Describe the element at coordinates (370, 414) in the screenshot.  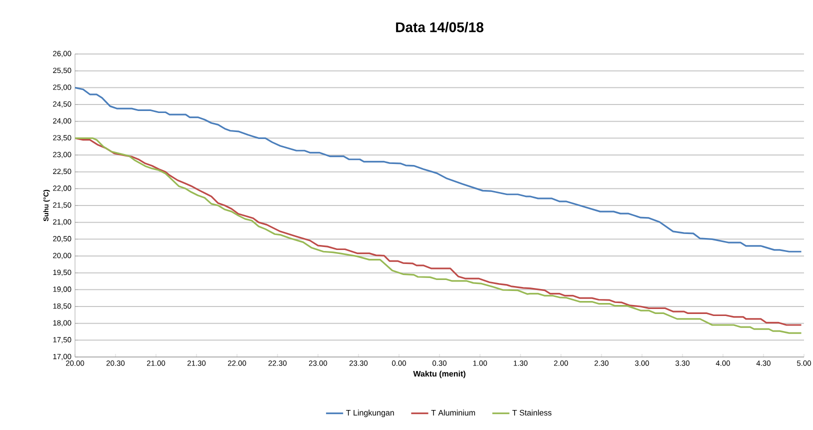
I see `legend-label: T Lingkungan` at that location.